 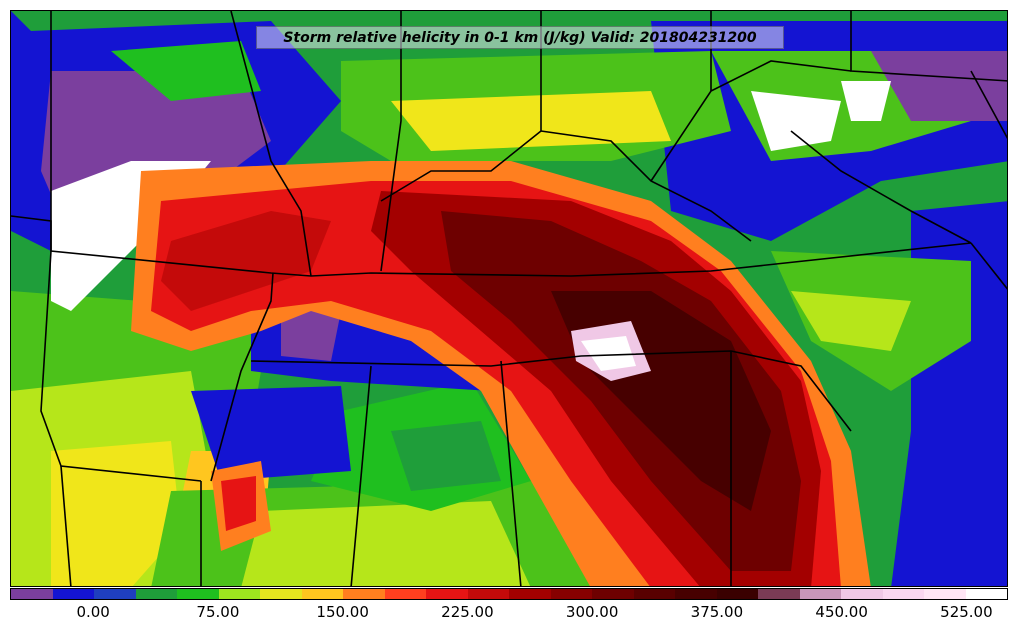 I want to click on colorbar-tick-label: 150.00, so click(x=342, y=612).